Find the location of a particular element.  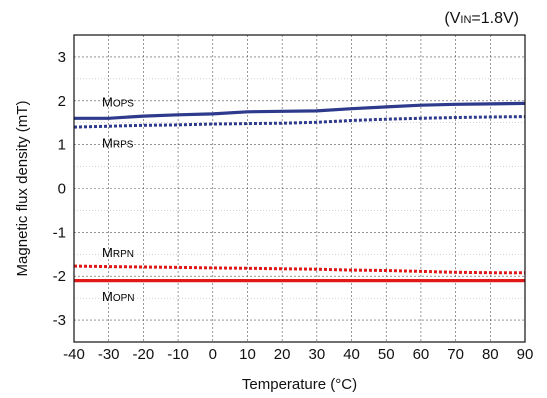

x-tick-label: -10 is located at coordinates (178, 354).